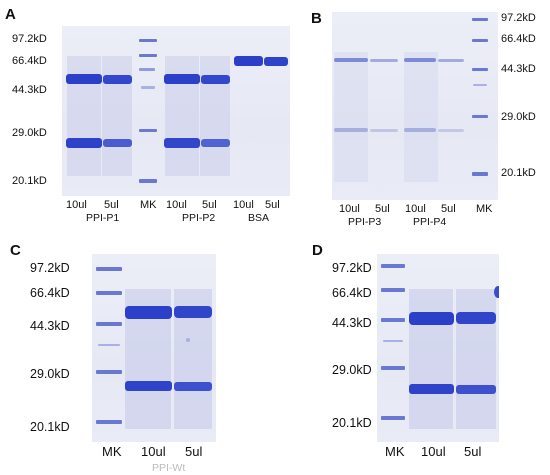 The width and height of the screenshot is (550, 475). Describe the element at coordinates (352, 423) in the screenshot. I see `panel-d-marker-20kd: 20.1kD` at that location.